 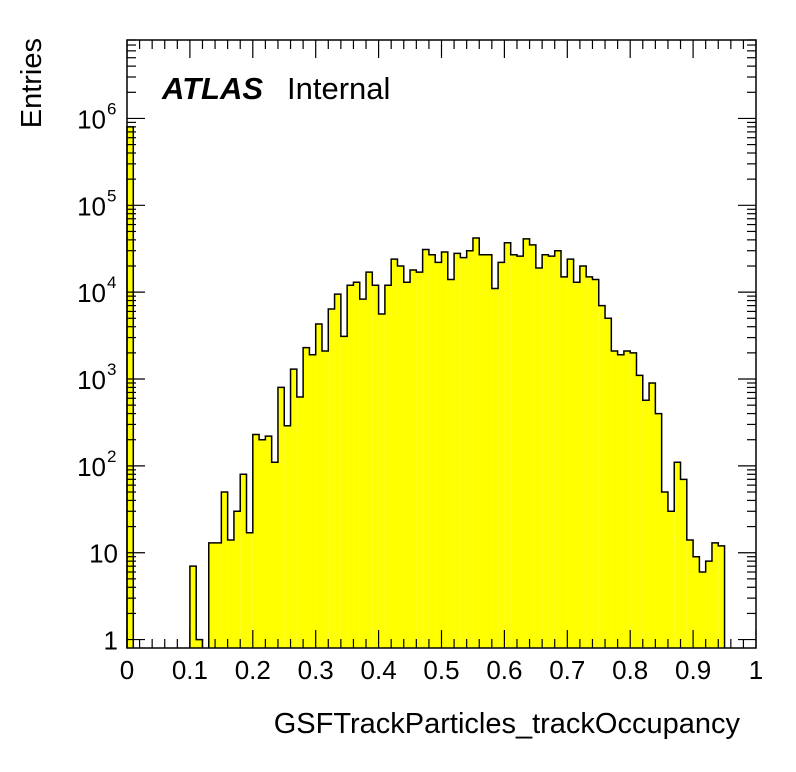 I want to click on x-tick-label: 0.3, so click(x=316, y=670).